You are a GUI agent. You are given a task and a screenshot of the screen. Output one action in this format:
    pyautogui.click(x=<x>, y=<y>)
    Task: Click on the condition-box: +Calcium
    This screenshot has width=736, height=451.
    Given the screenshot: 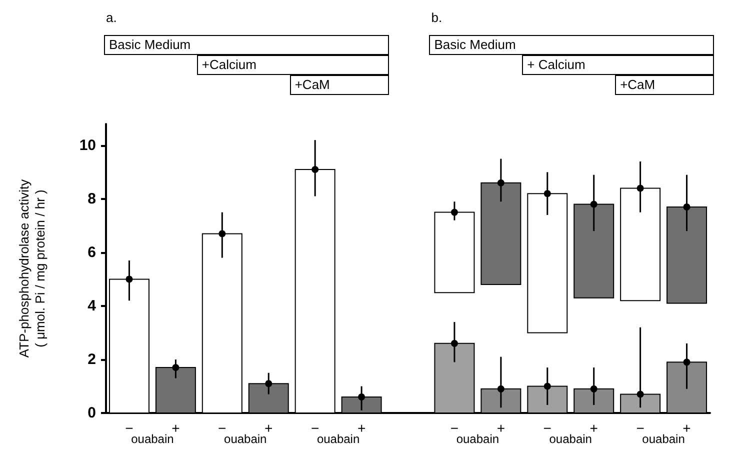 What is the action you would take?
    pyautogui.click(x=292, y=65)
    